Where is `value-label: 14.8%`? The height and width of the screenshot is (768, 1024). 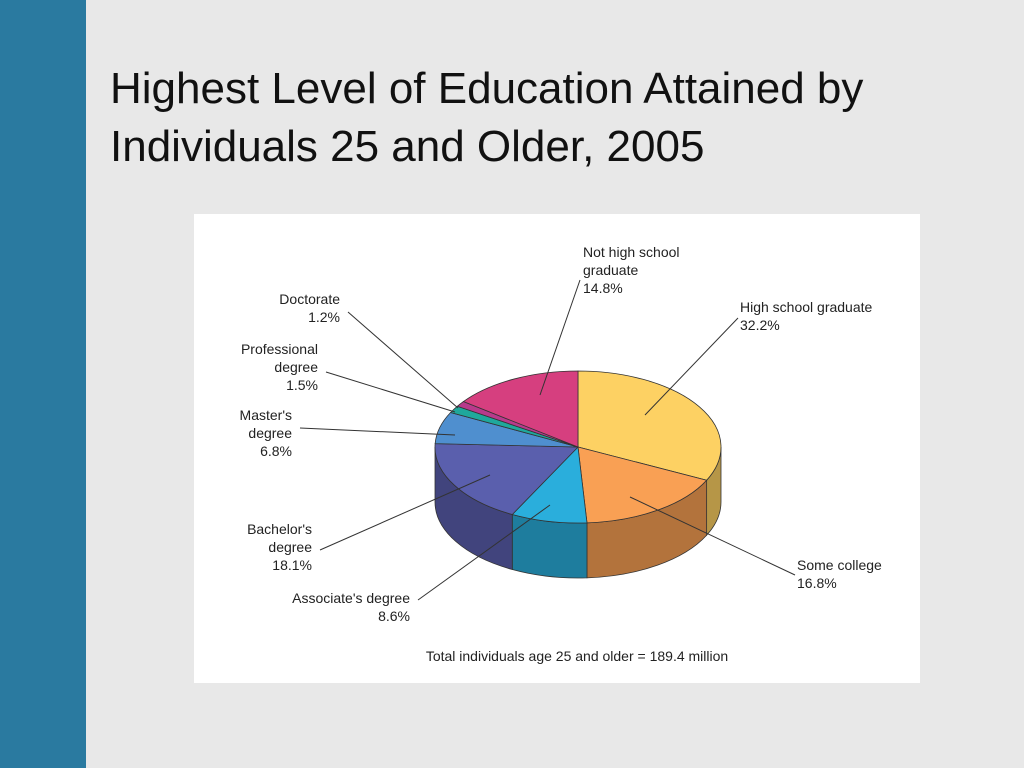
value-label: 14.8% is located at coordinates (603, 288).